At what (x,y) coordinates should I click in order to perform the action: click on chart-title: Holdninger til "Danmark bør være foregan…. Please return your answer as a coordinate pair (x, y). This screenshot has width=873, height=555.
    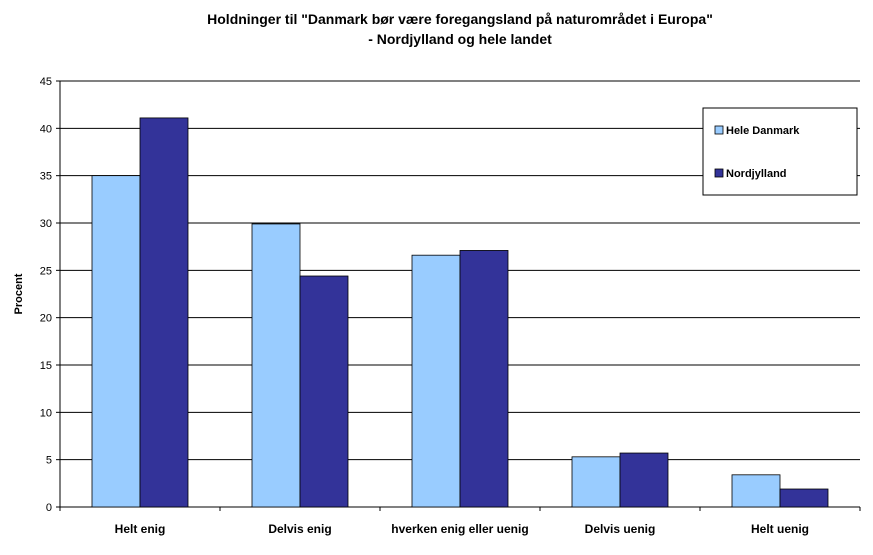
    Looking at the image, I should click on (460, 19).